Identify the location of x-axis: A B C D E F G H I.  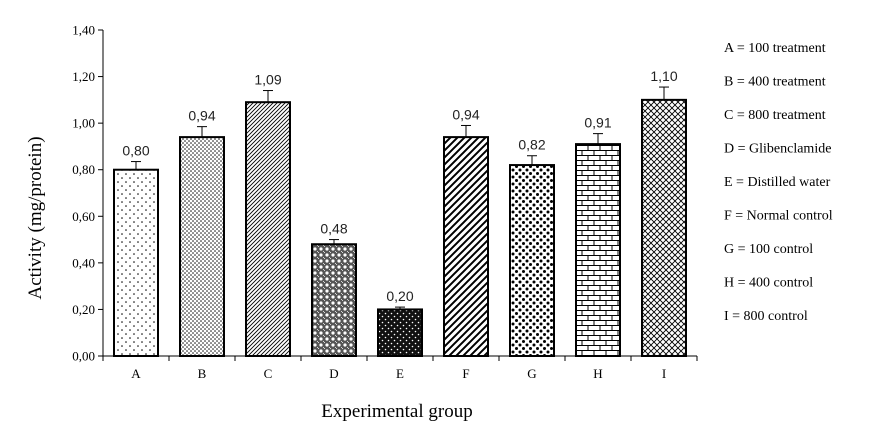
(400, 368).